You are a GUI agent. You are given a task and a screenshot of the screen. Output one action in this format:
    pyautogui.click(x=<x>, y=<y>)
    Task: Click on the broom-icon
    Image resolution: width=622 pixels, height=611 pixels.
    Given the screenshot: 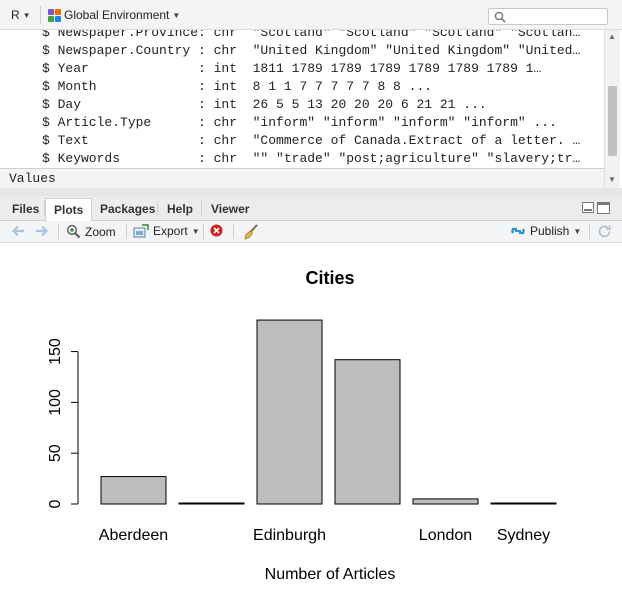 What is the action you would take?
    pyautogui.click(x=251, y=232)
    